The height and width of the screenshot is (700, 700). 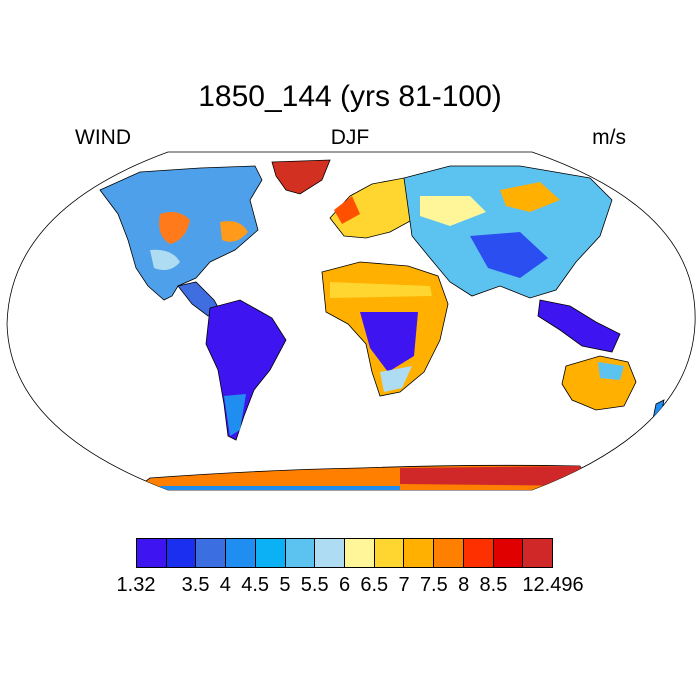 What do you see at coordinates (453, 211) in the screenshot?
I see `asia-yellow` at bounding box center [453, 211].